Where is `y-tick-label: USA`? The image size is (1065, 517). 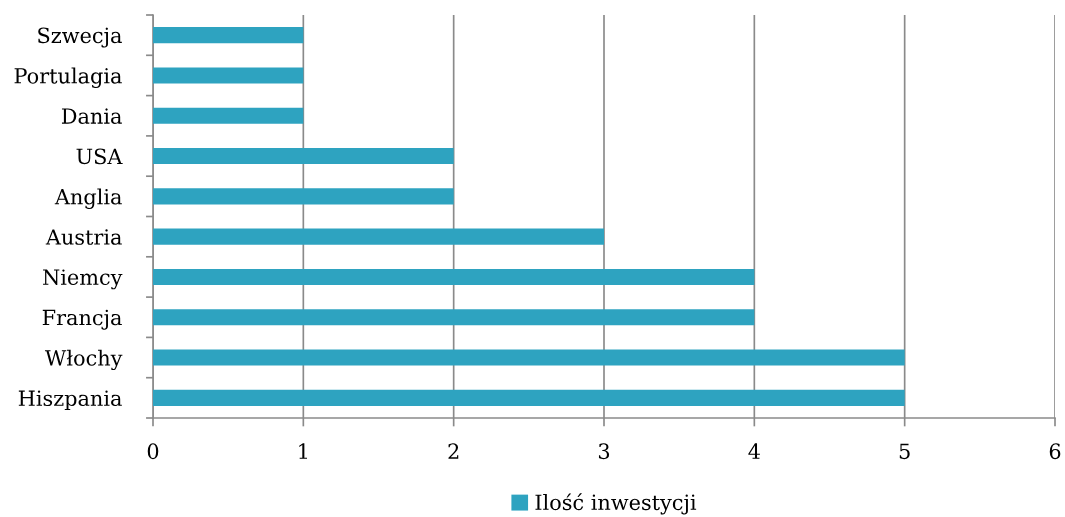 y-tick-label: USA is located at coordinates (99, 156).